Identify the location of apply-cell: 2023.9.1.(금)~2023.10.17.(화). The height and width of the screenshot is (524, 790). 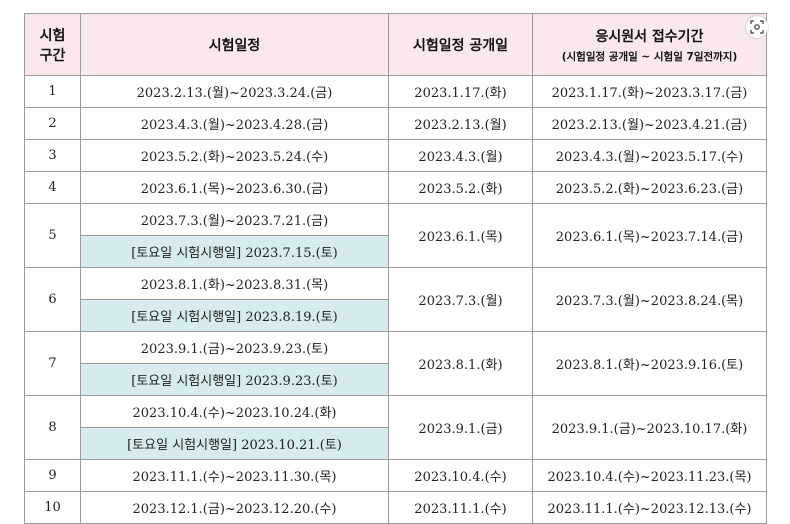
(649, 427).